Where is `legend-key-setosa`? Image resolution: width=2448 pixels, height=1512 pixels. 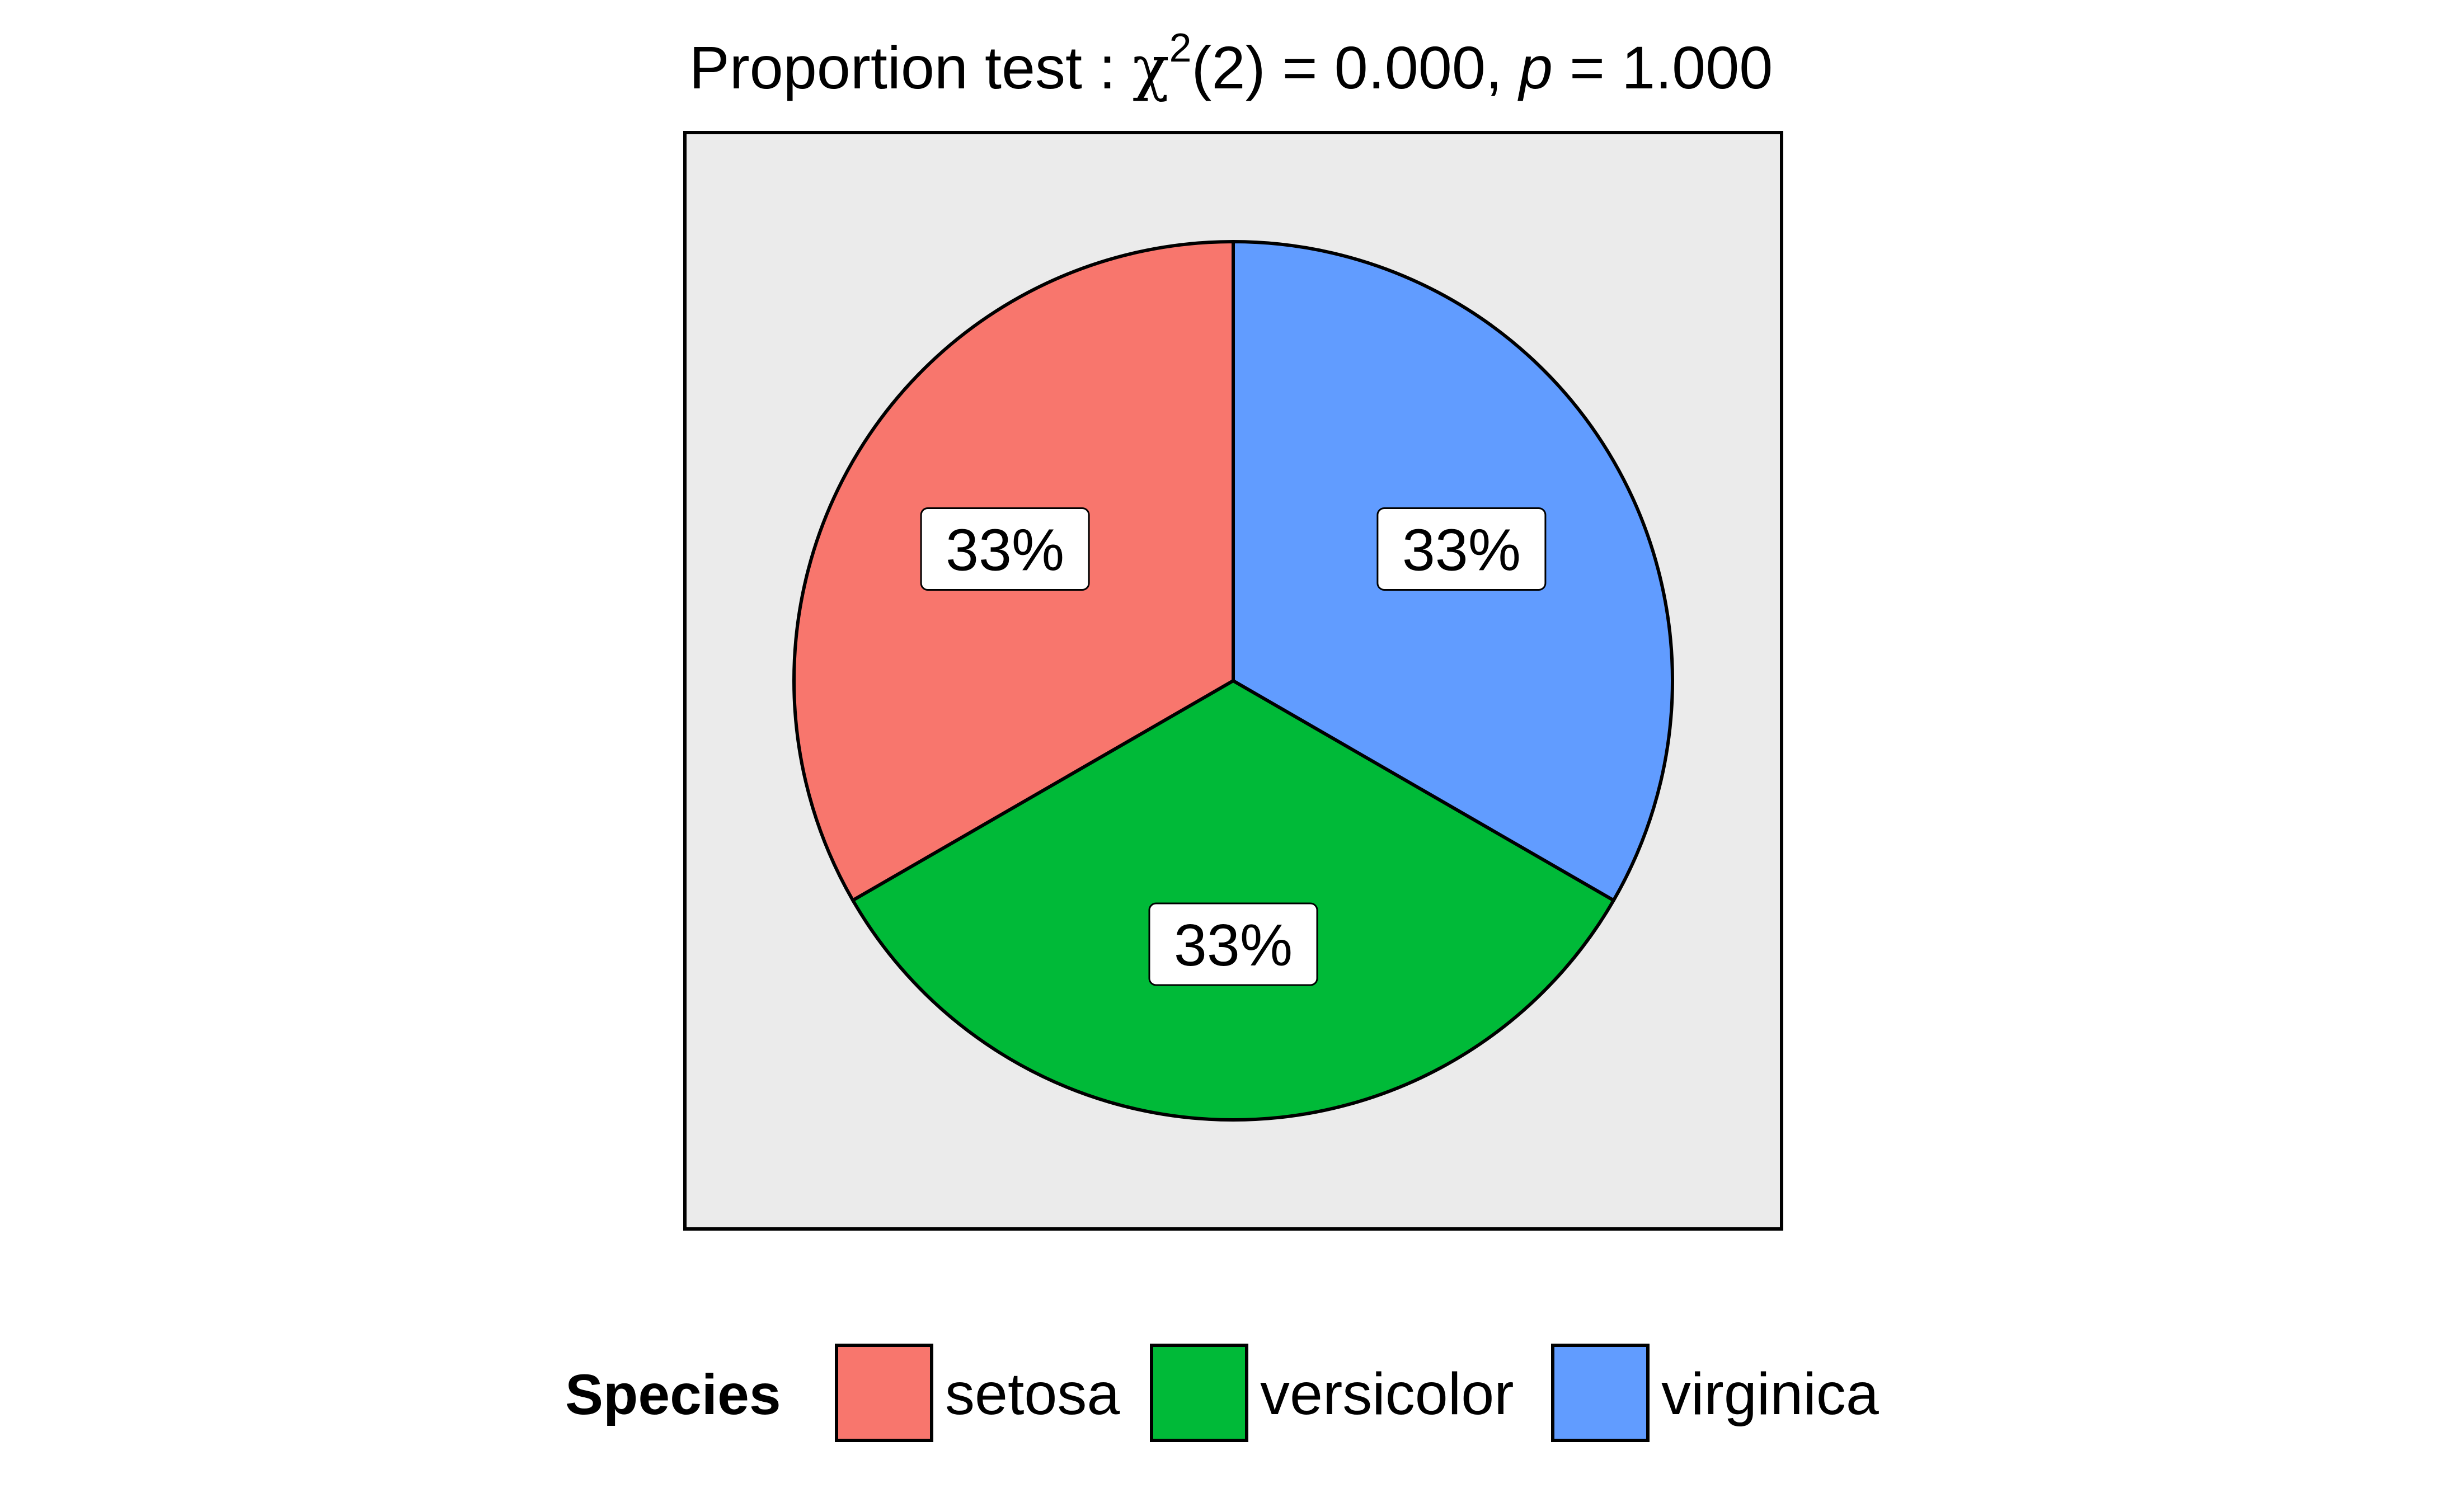
legend-key-setosa is located at coordinates (884, 1393).